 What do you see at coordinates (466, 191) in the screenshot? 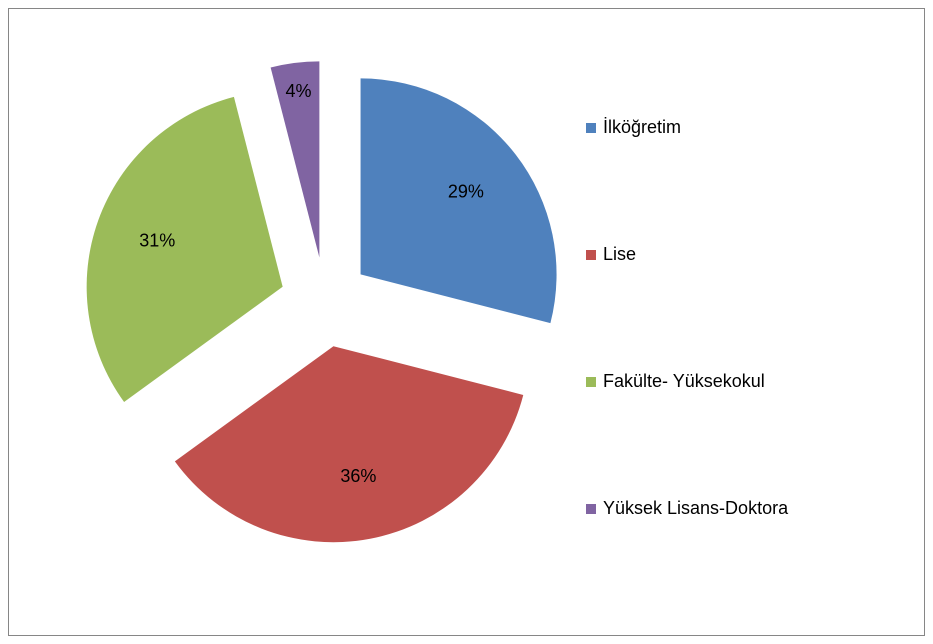
I see `data-label: 29%` at bounding box center [466, 191].